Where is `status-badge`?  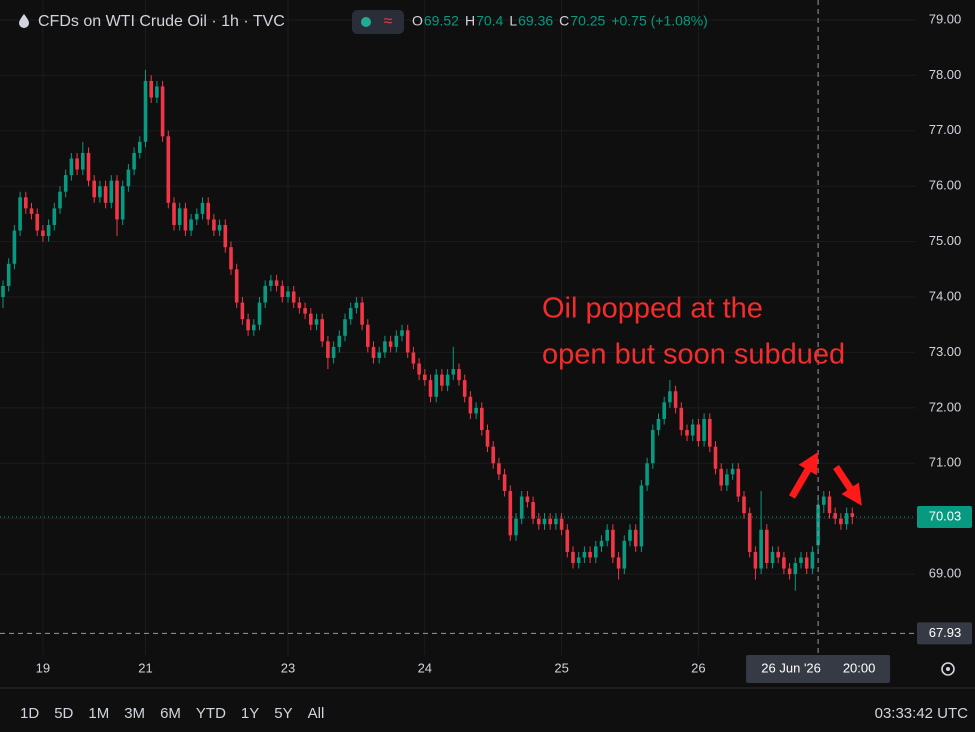 status-badge is located at coordinates (378, 22).